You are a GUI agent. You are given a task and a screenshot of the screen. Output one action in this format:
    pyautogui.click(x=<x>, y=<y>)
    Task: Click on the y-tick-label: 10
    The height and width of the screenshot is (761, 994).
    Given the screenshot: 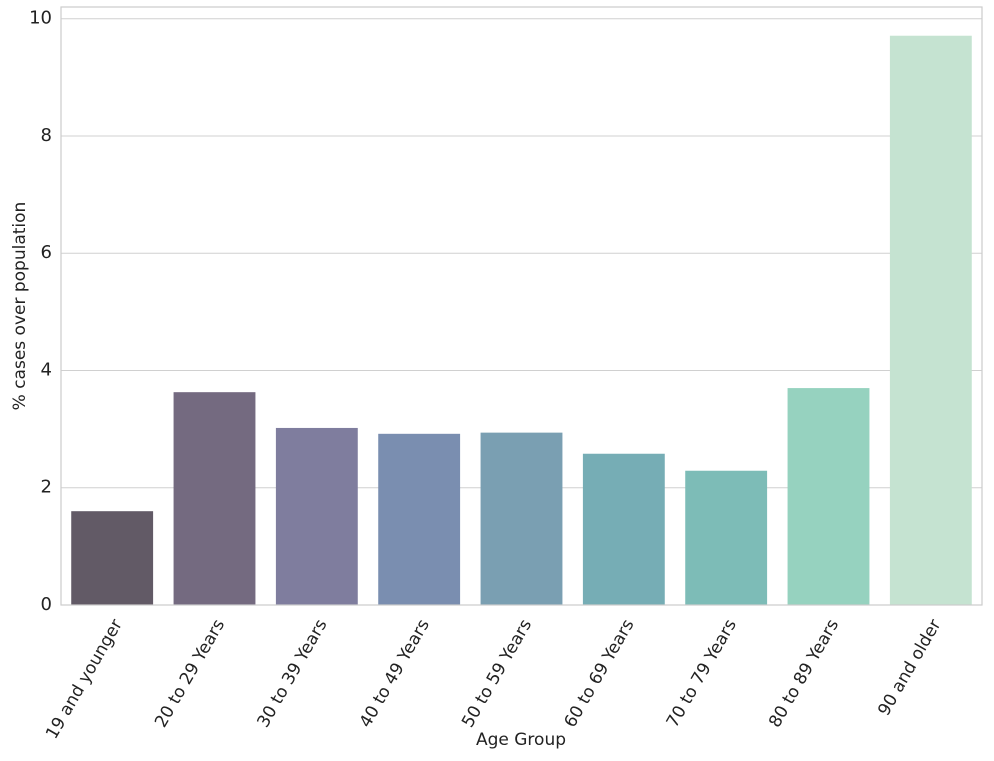 What is the action you would take?
    pyautogui.click(x=40, y=18)
    